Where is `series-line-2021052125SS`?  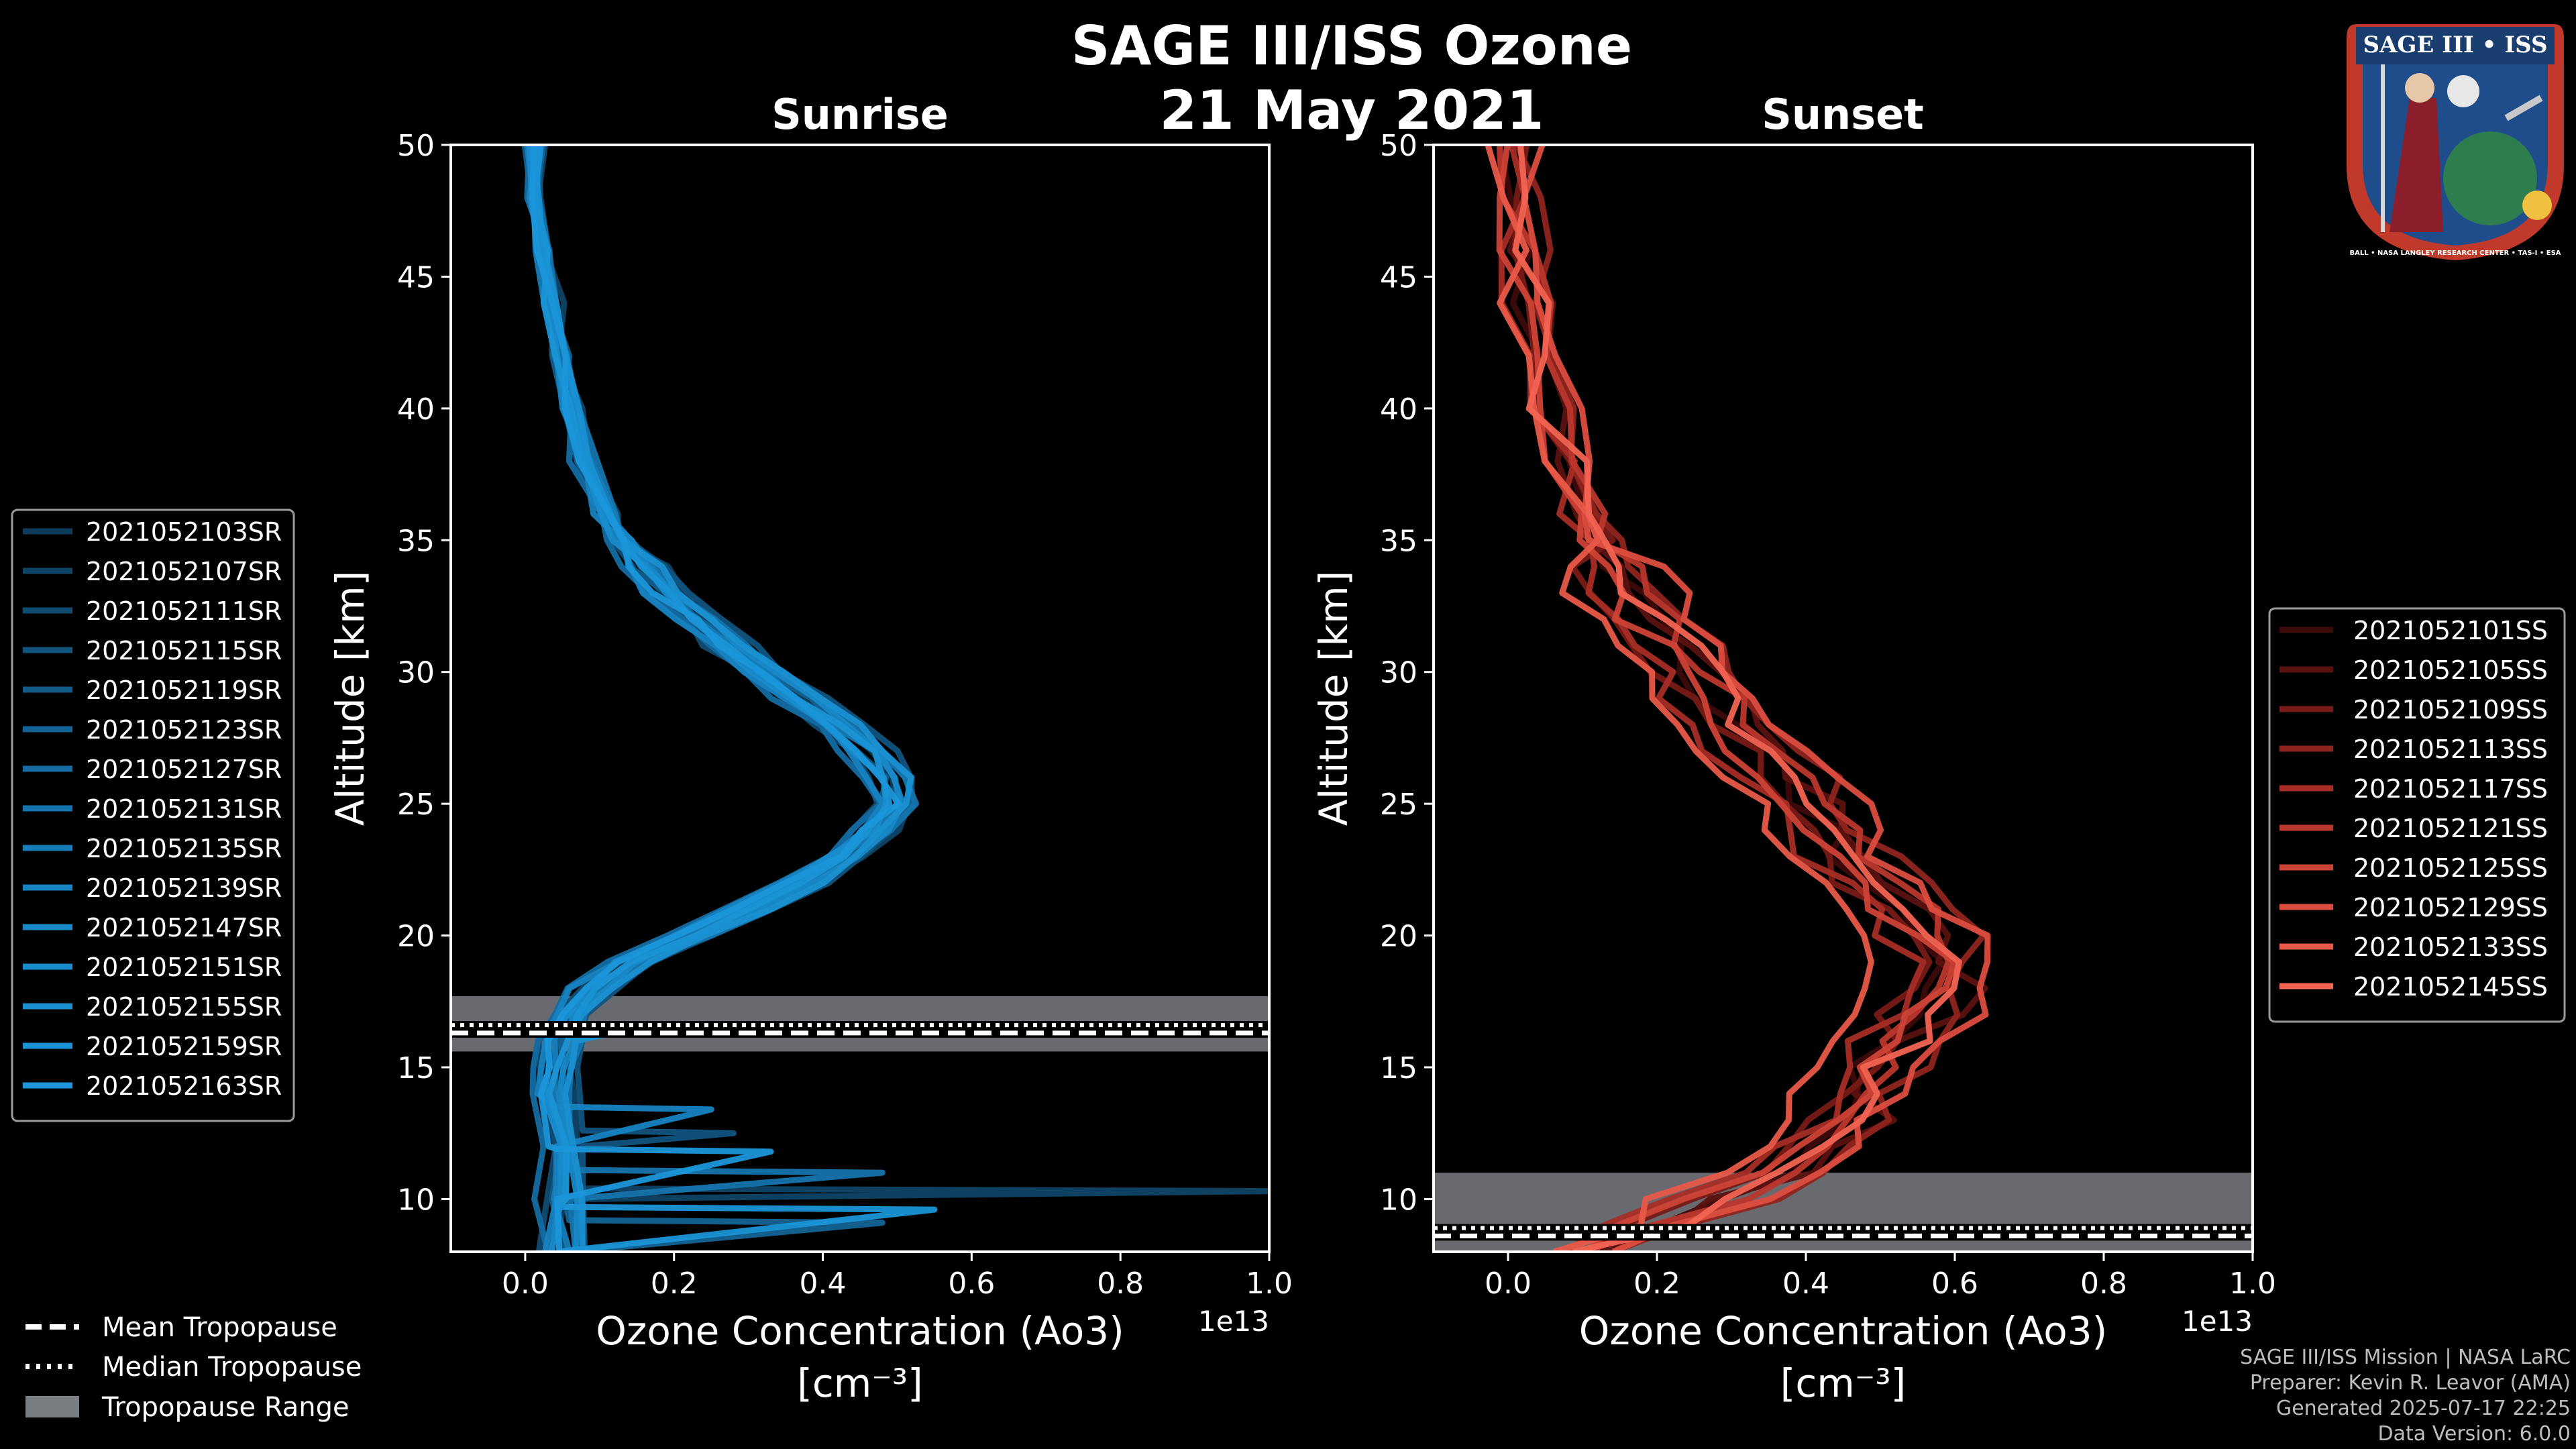 series-line-2021052125SS is located at coordinates (1727, 698).